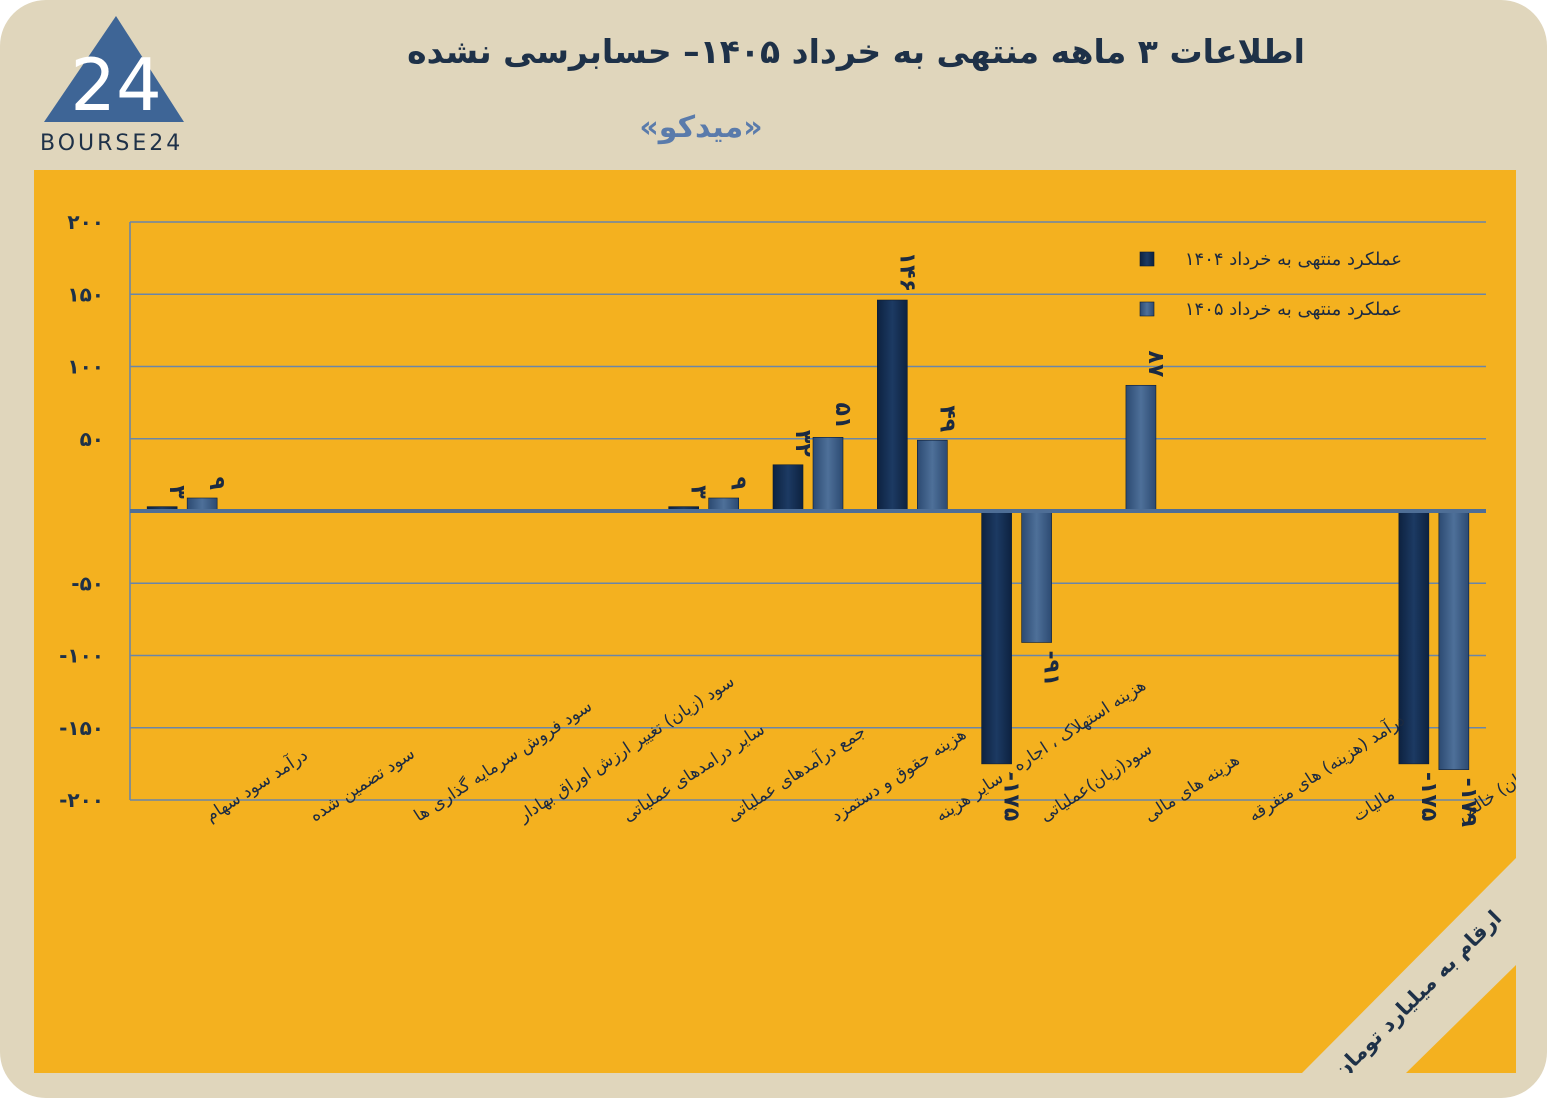 This screenshot has width=1547, height=1103. What do you see at coordinates (946, 418) in the screenshot?
I see `bar-value-label: ۴۹` at bounding box center [946, 418].